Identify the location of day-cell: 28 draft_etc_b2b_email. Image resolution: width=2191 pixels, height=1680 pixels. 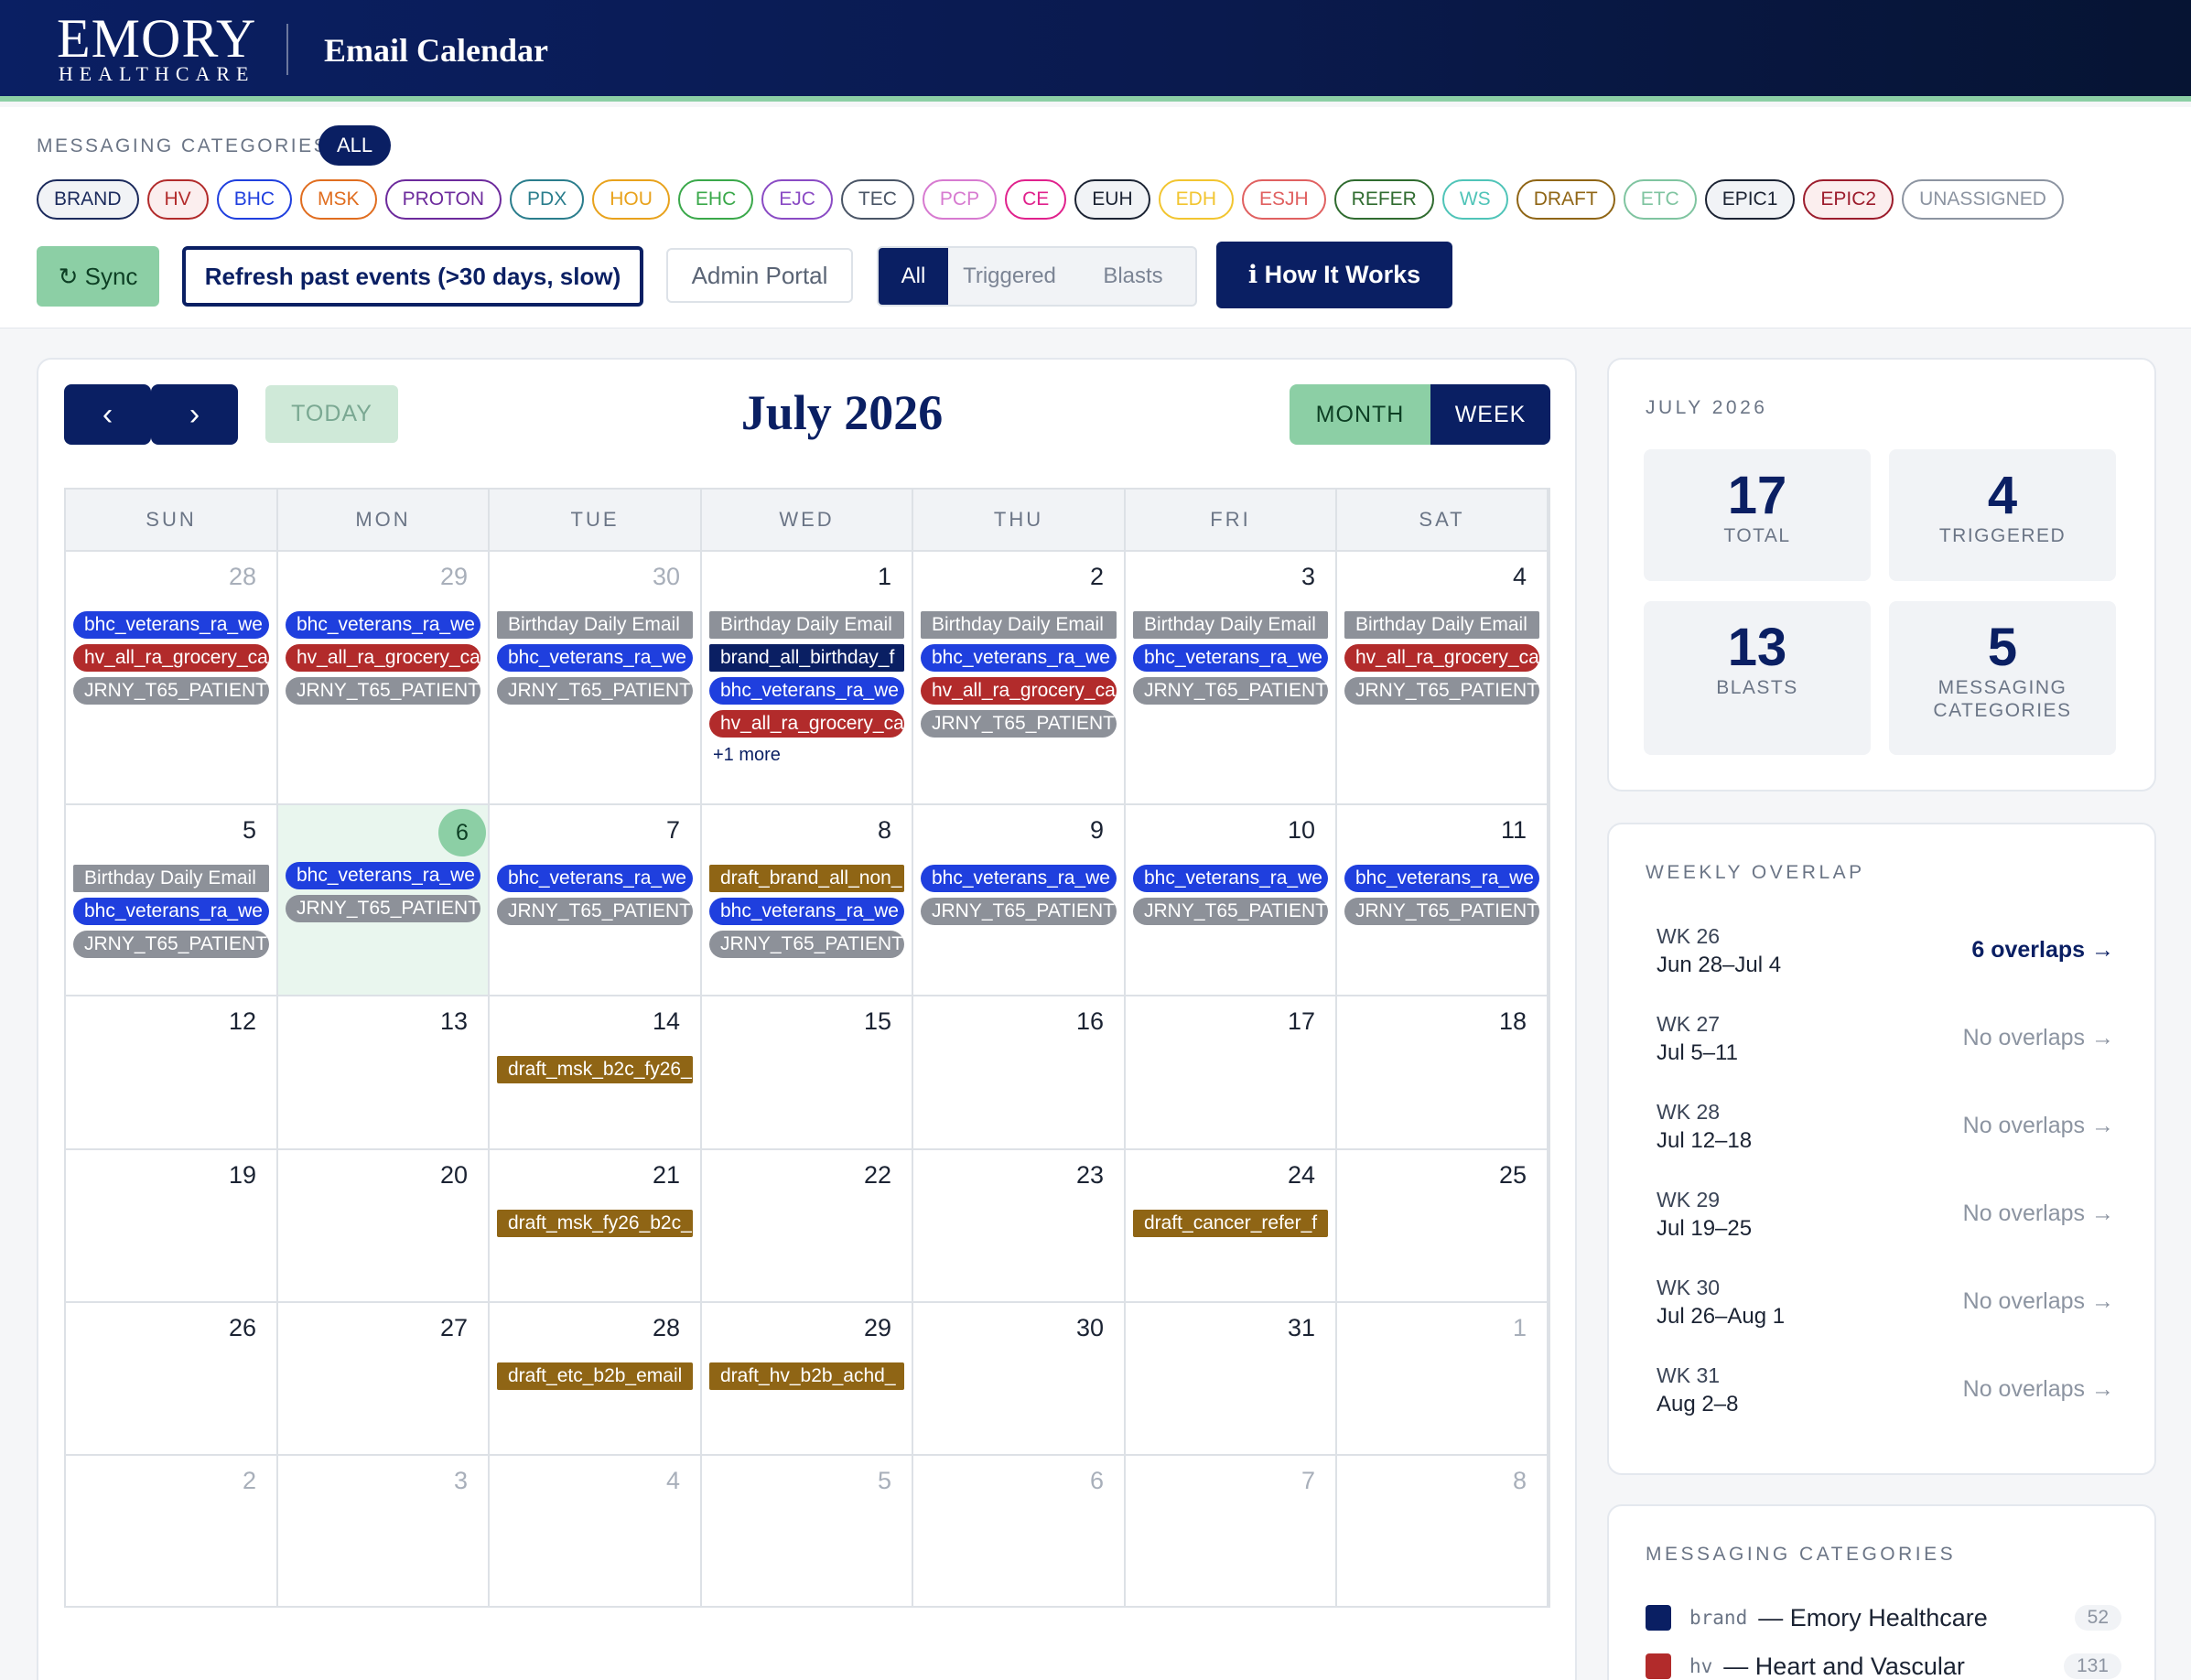
(596, 1379).